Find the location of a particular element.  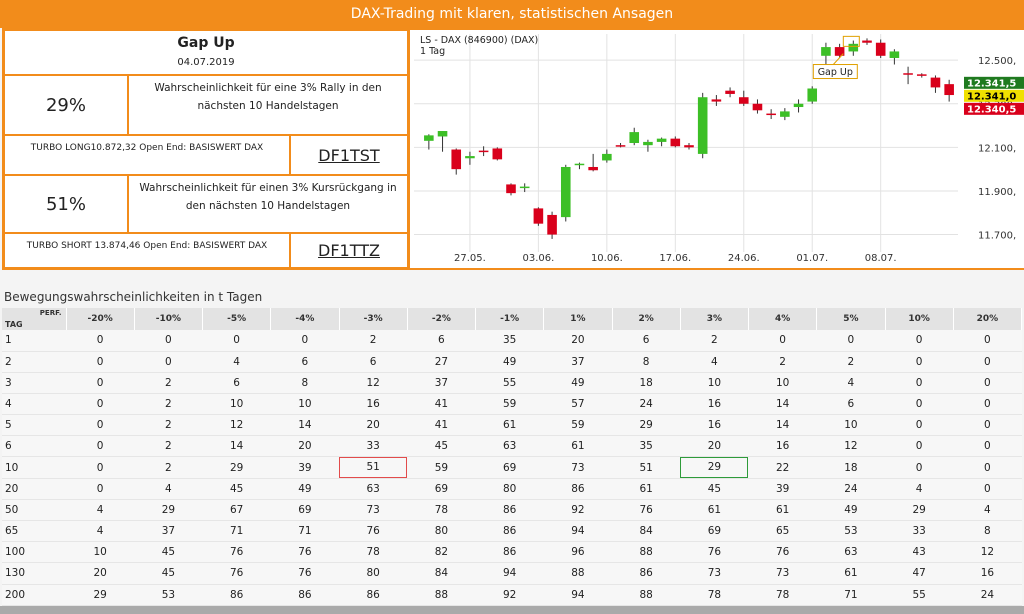

x-tick-label: 03.06. is located at coordinates (538, 258).